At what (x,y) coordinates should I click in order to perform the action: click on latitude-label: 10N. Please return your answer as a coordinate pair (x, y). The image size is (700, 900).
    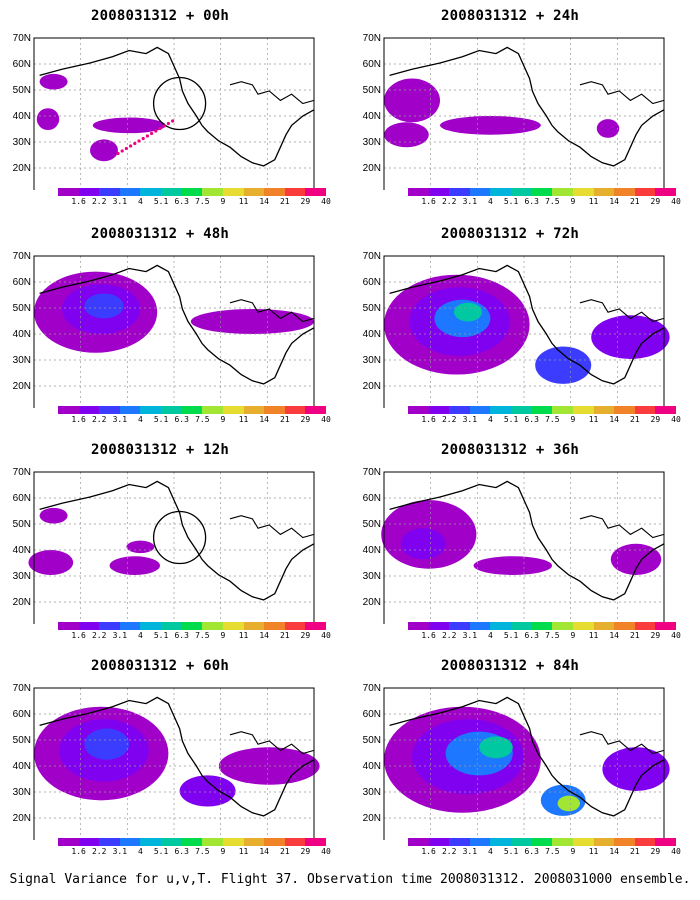
    Looking at the image, I should click on (22, 407).